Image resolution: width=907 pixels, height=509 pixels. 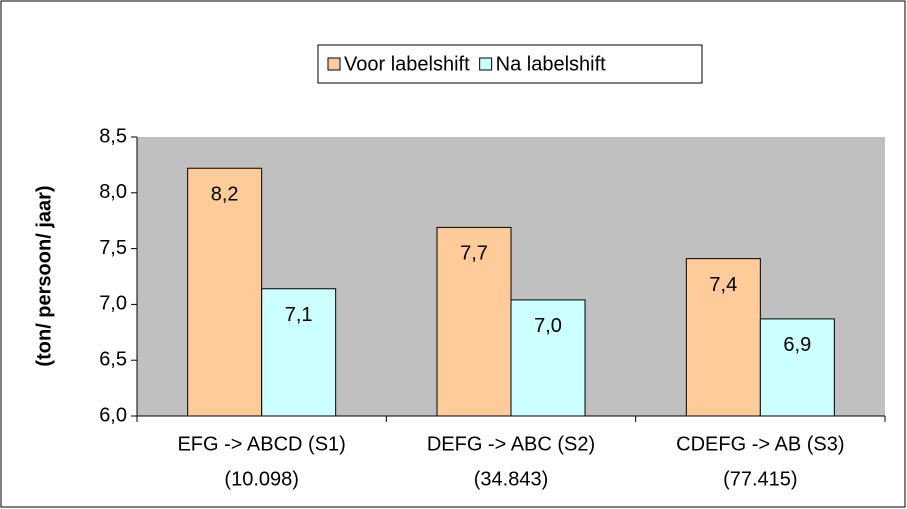 I want to click on y-tick-label: 6,5, so click(x=113, y=359).